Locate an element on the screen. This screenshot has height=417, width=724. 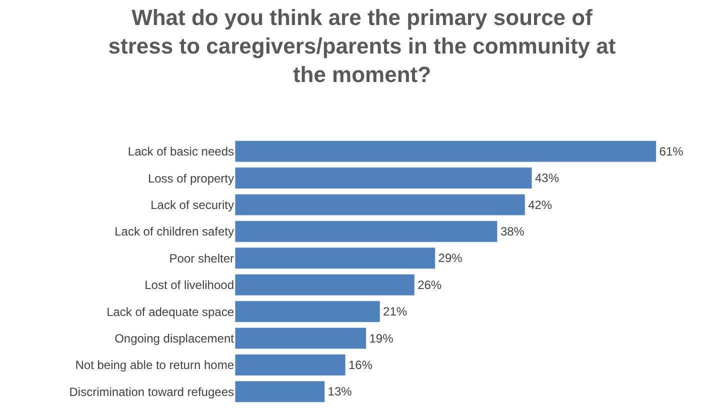
data-label: 61% is located at coordinates (671, 151).